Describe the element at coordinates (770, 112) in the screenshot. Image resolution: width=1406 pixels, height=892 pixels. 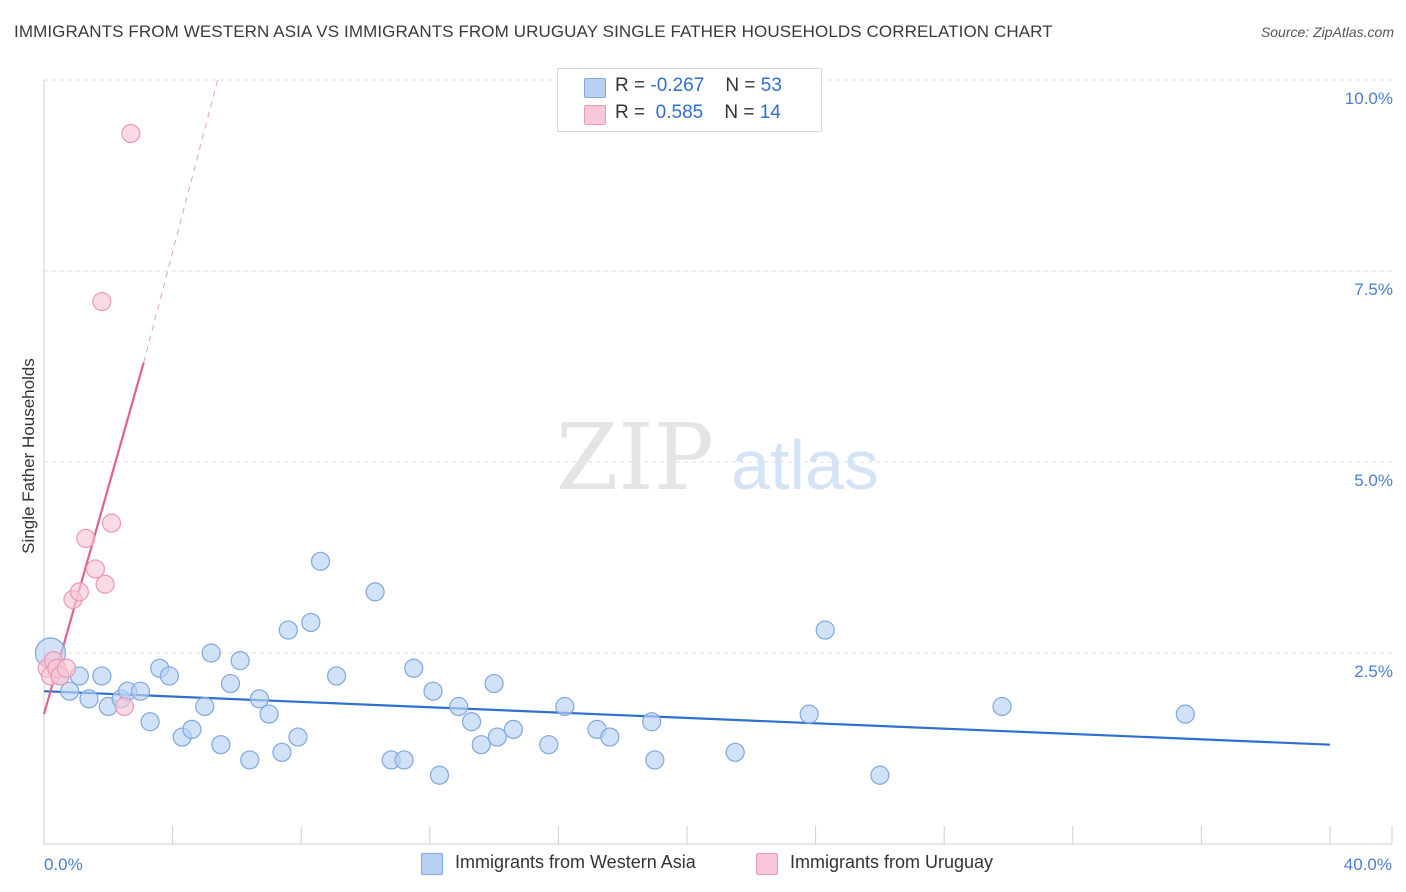
I see `n-value: 14` at that location.